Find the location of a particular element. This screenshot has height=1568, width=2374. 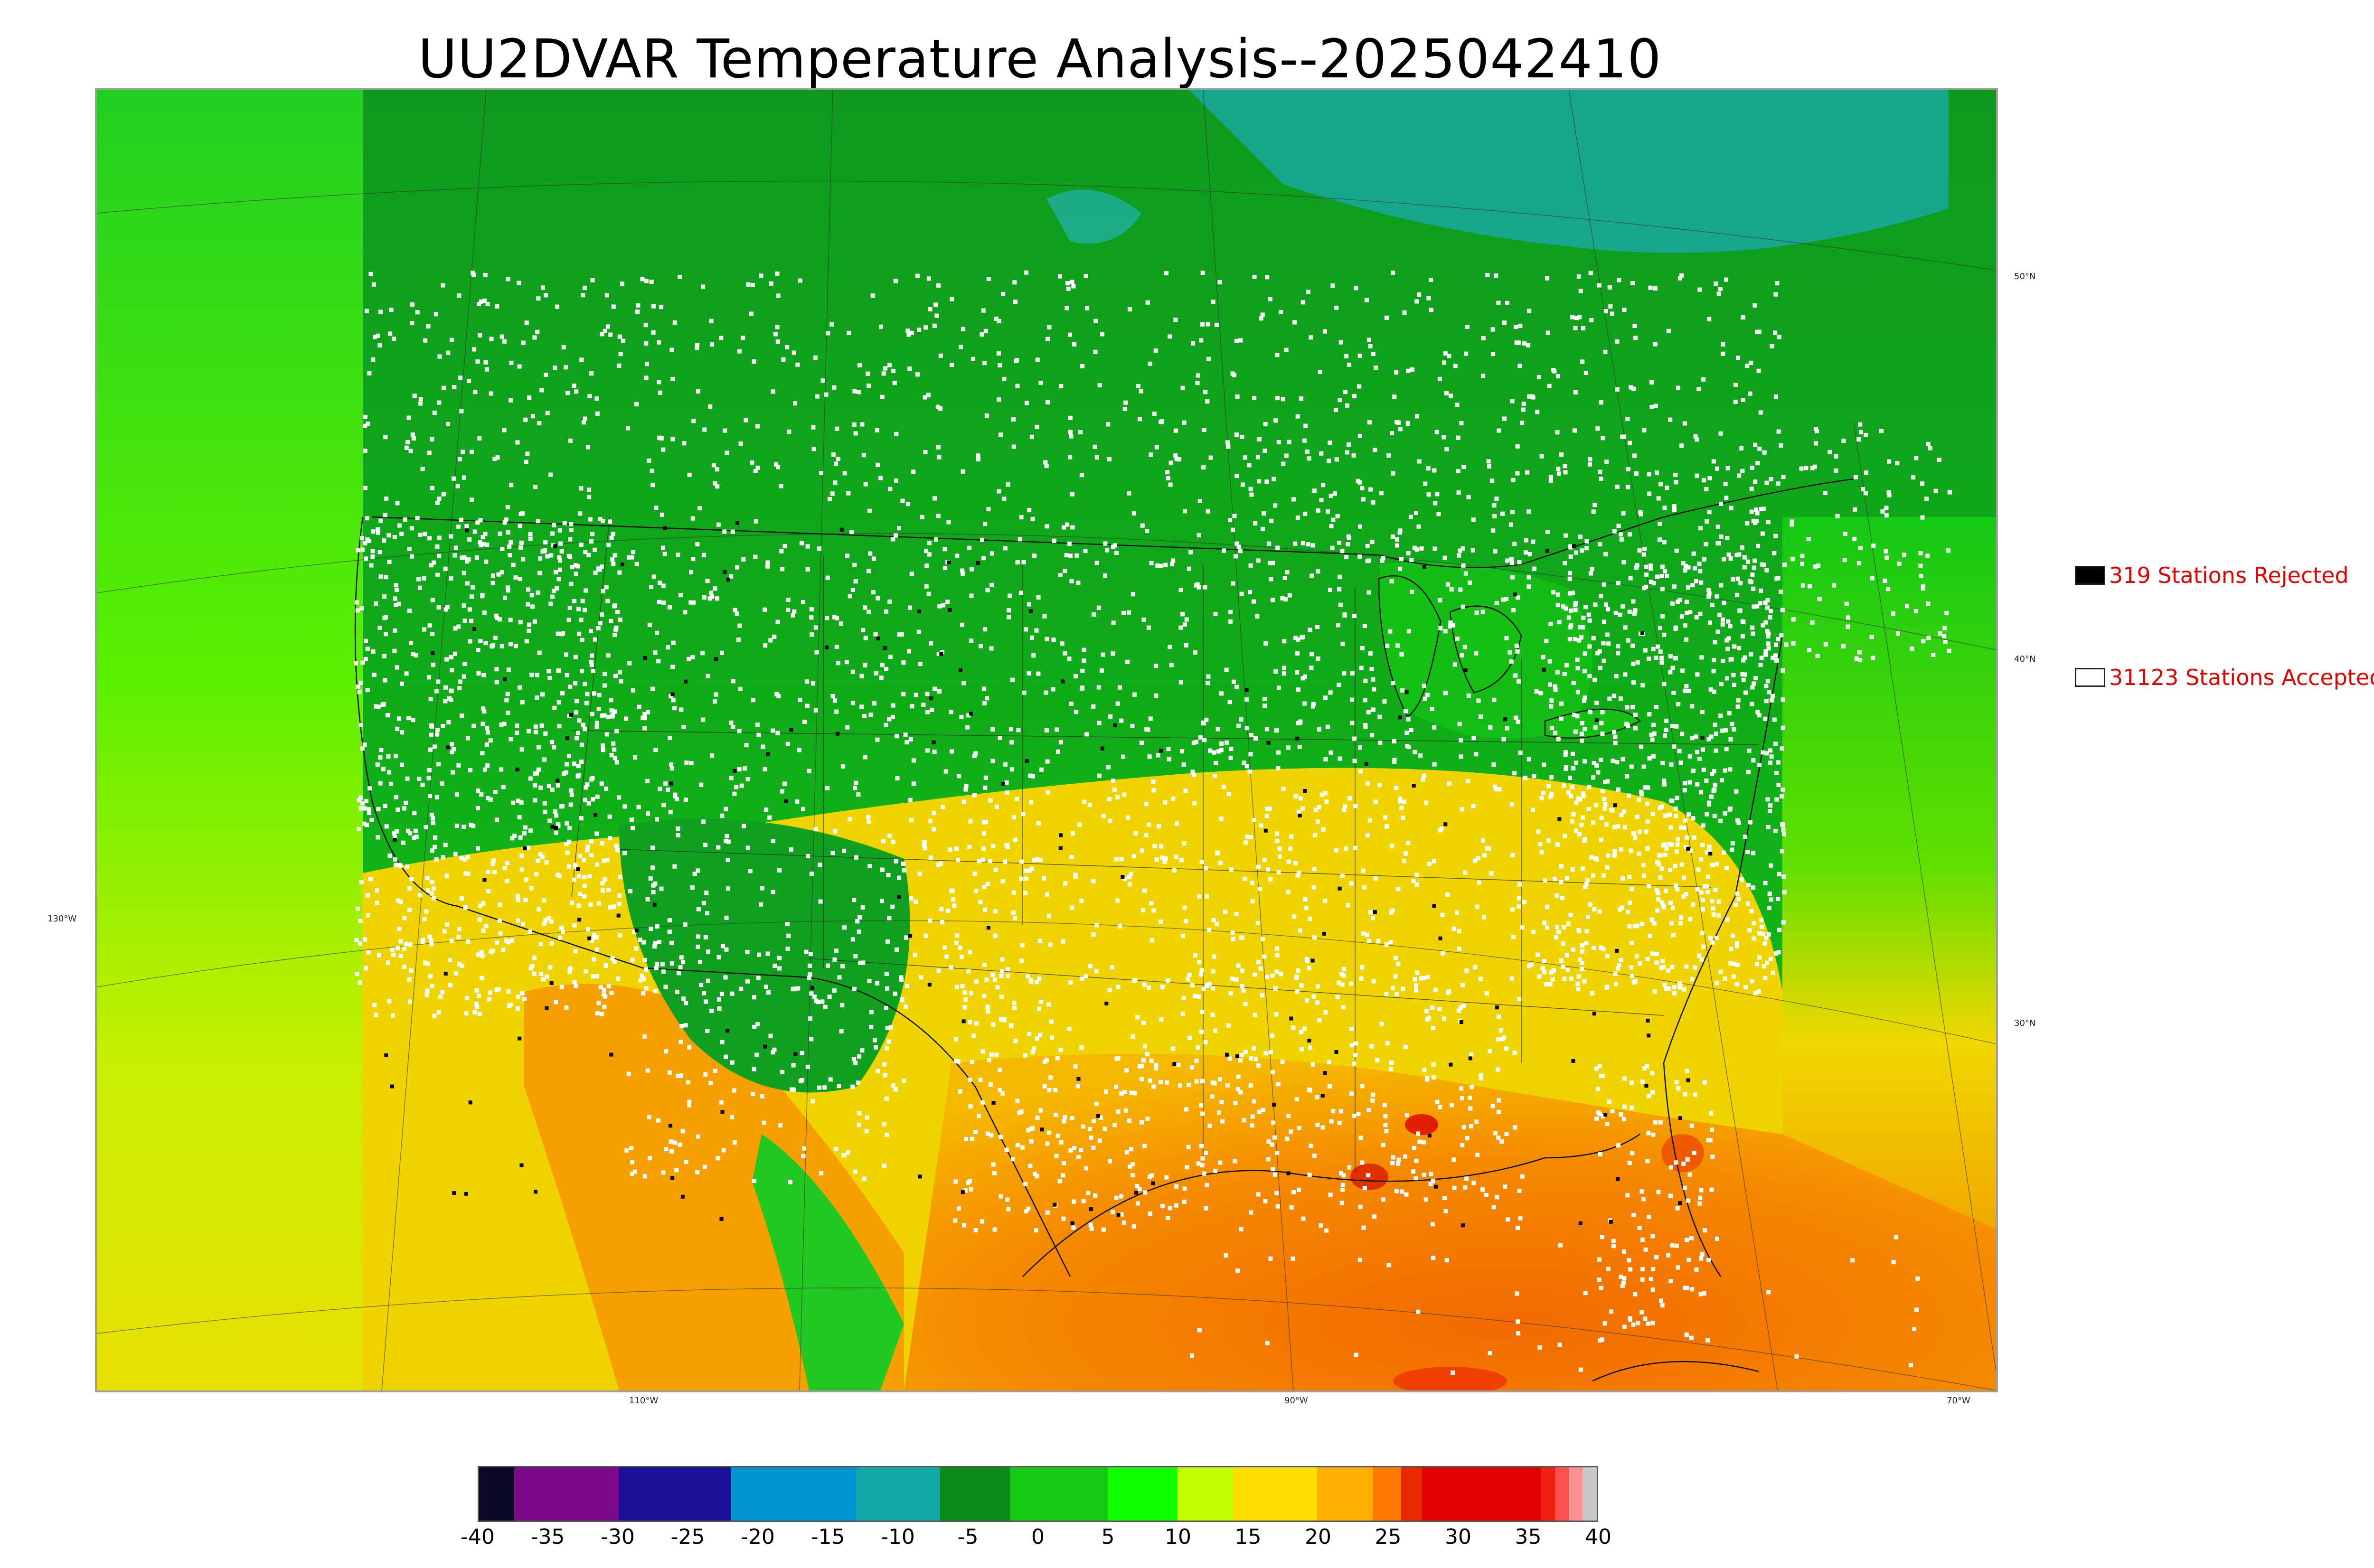

lat-label-40n: 40°N is located at coordinates (2025, 659).